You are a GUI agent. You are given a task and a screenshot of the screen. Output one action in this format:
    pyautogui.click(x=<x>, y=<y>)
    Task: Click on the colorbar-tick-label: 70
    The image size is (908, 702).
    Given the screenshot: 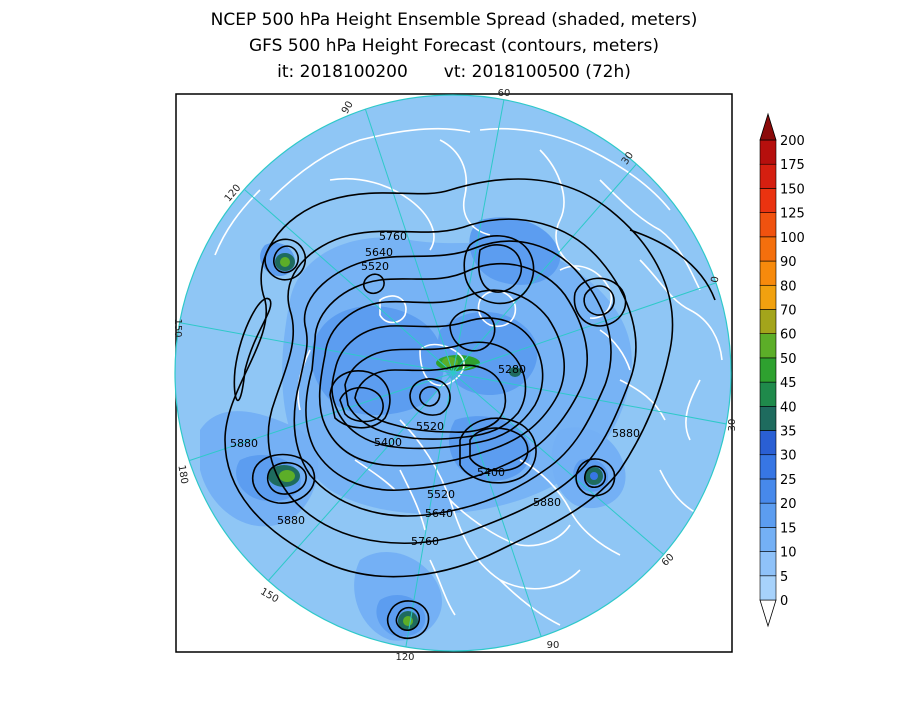 What is the action you would take?
    pyautogui.click(x=788, y=310)
    